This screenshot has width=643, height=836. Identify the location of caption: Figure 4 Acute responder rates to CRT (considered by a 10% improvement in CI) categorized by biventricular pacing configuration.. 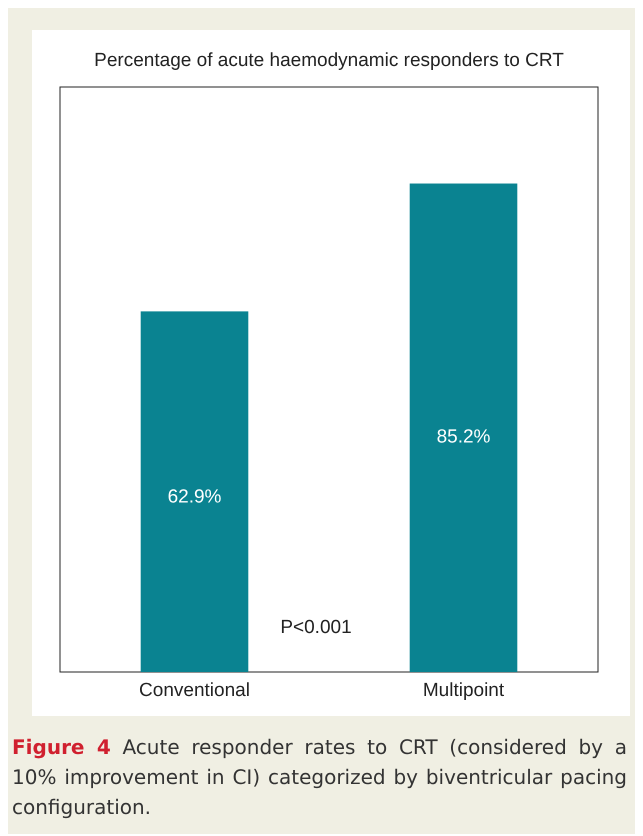
(319, 777).